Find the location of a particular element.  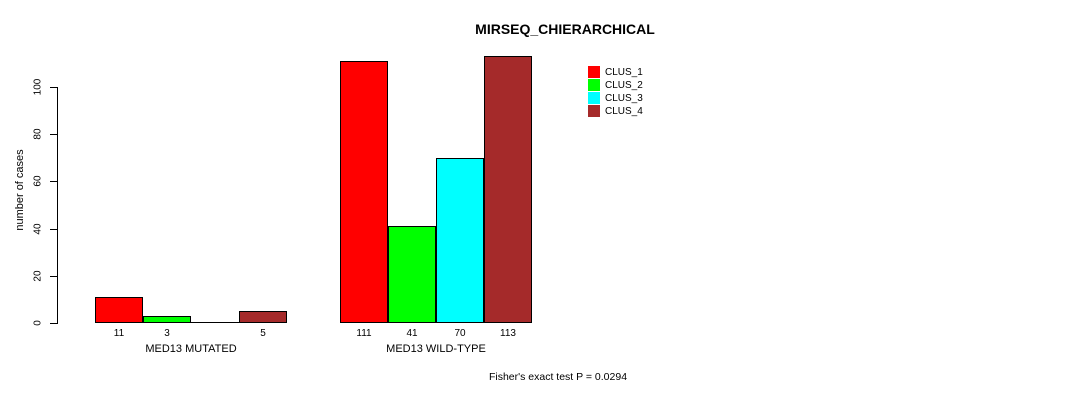

y-axis-label: number of cases is located at coordinates (20, 190).